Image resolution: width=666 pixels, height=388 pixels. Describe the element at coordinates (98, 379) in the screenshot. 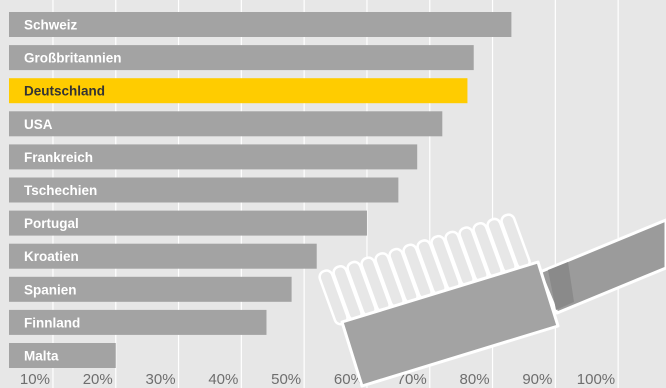

I see `x-tick-label: 20%` at that location.